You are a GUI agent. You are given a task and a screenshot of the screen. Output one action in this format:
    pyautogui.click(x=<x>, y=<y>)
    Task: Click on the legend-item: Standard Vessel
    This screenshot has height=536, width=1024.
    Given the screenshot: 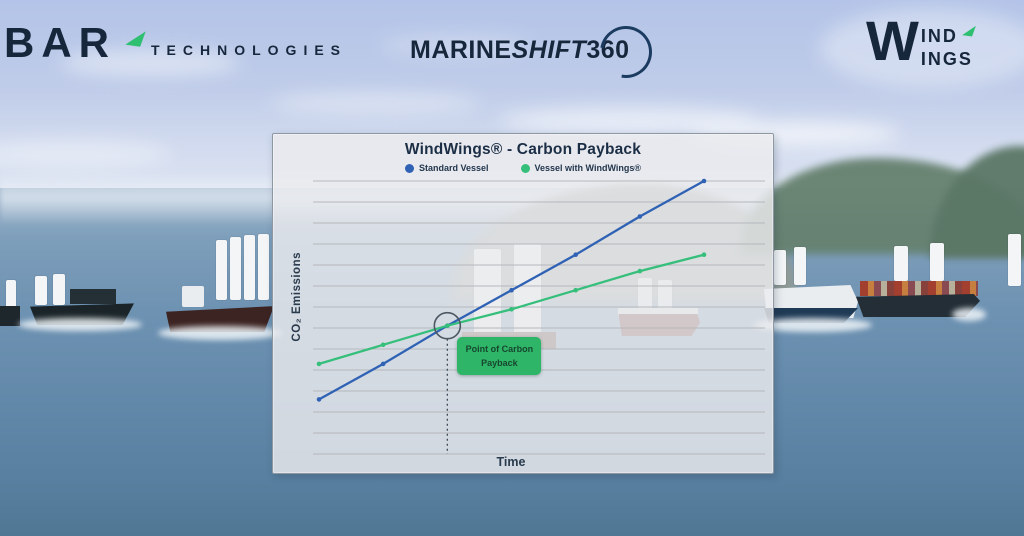 What is the action you would take?
    pyautogui.click(x=446, y=168)
    